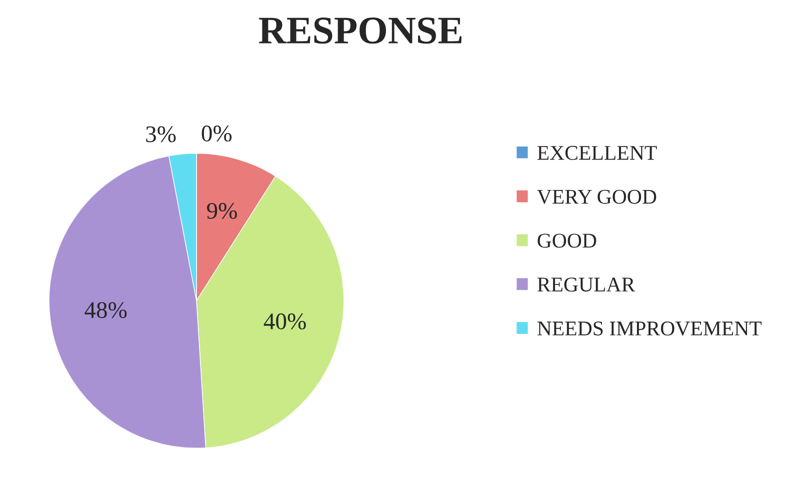 This screenshot has width=802, height=485. Describe the element at coordinates (222, 210) in the screenshot. I see `data-label: 9%` at that location.